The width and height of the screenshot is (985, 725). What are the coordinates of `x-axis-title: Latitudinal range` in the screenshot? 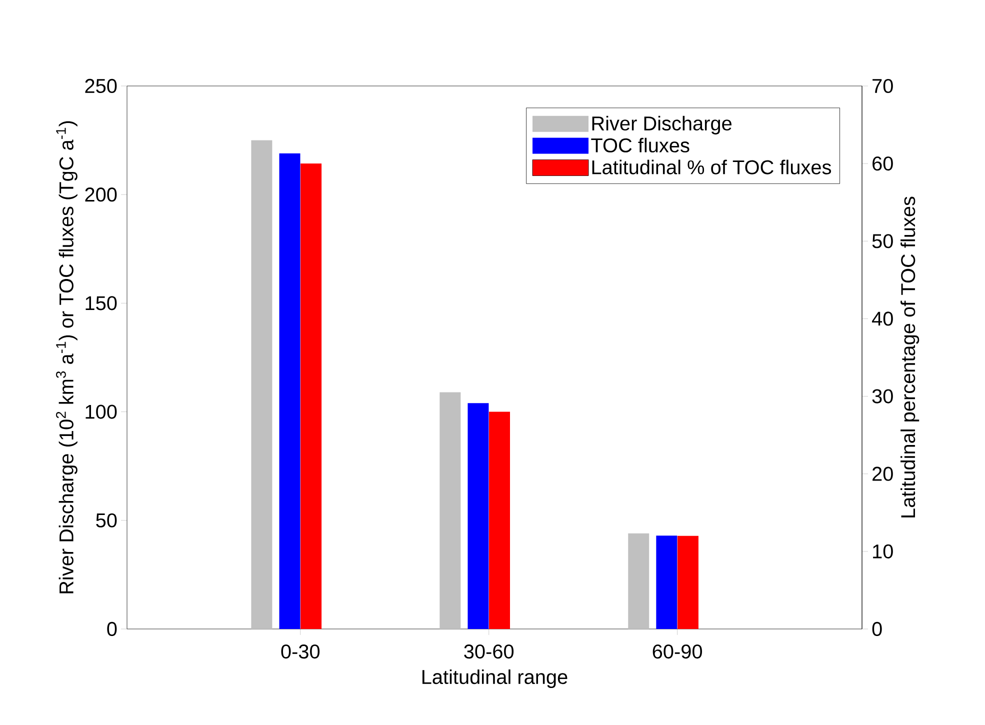 It's located at (495, 678).